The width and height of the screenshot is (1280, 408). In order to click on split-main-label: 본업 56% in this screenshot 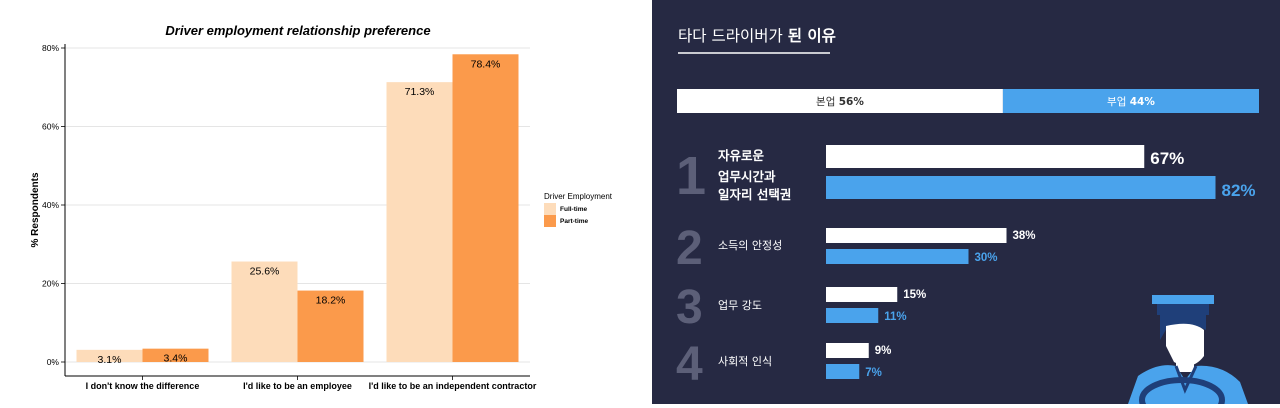, I will do `click(840, 101)`.